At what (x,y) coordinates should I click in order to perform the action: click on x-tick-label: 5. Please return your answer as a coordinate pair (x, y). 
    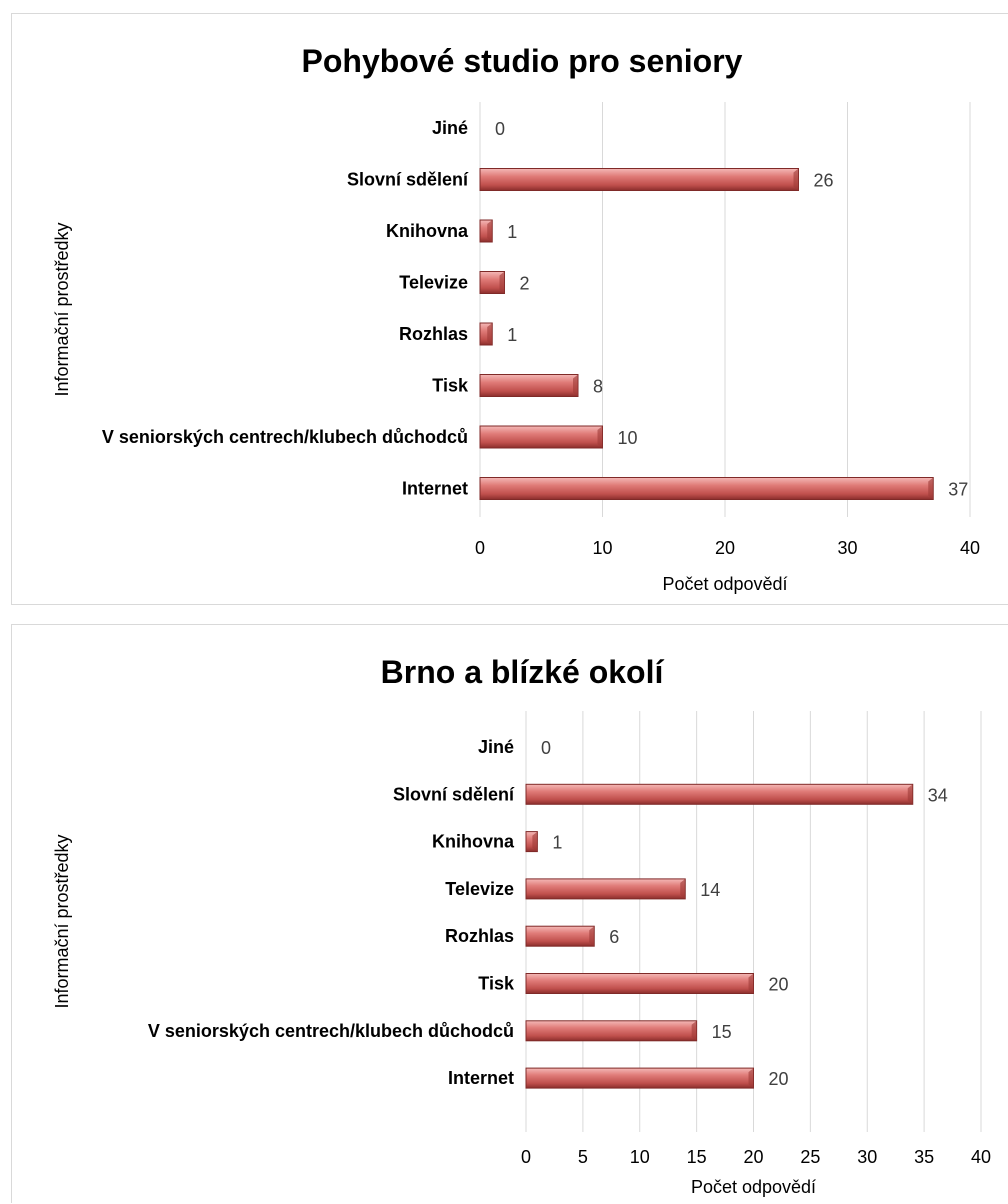
    Looking at the image, I should click on (583, 1157).